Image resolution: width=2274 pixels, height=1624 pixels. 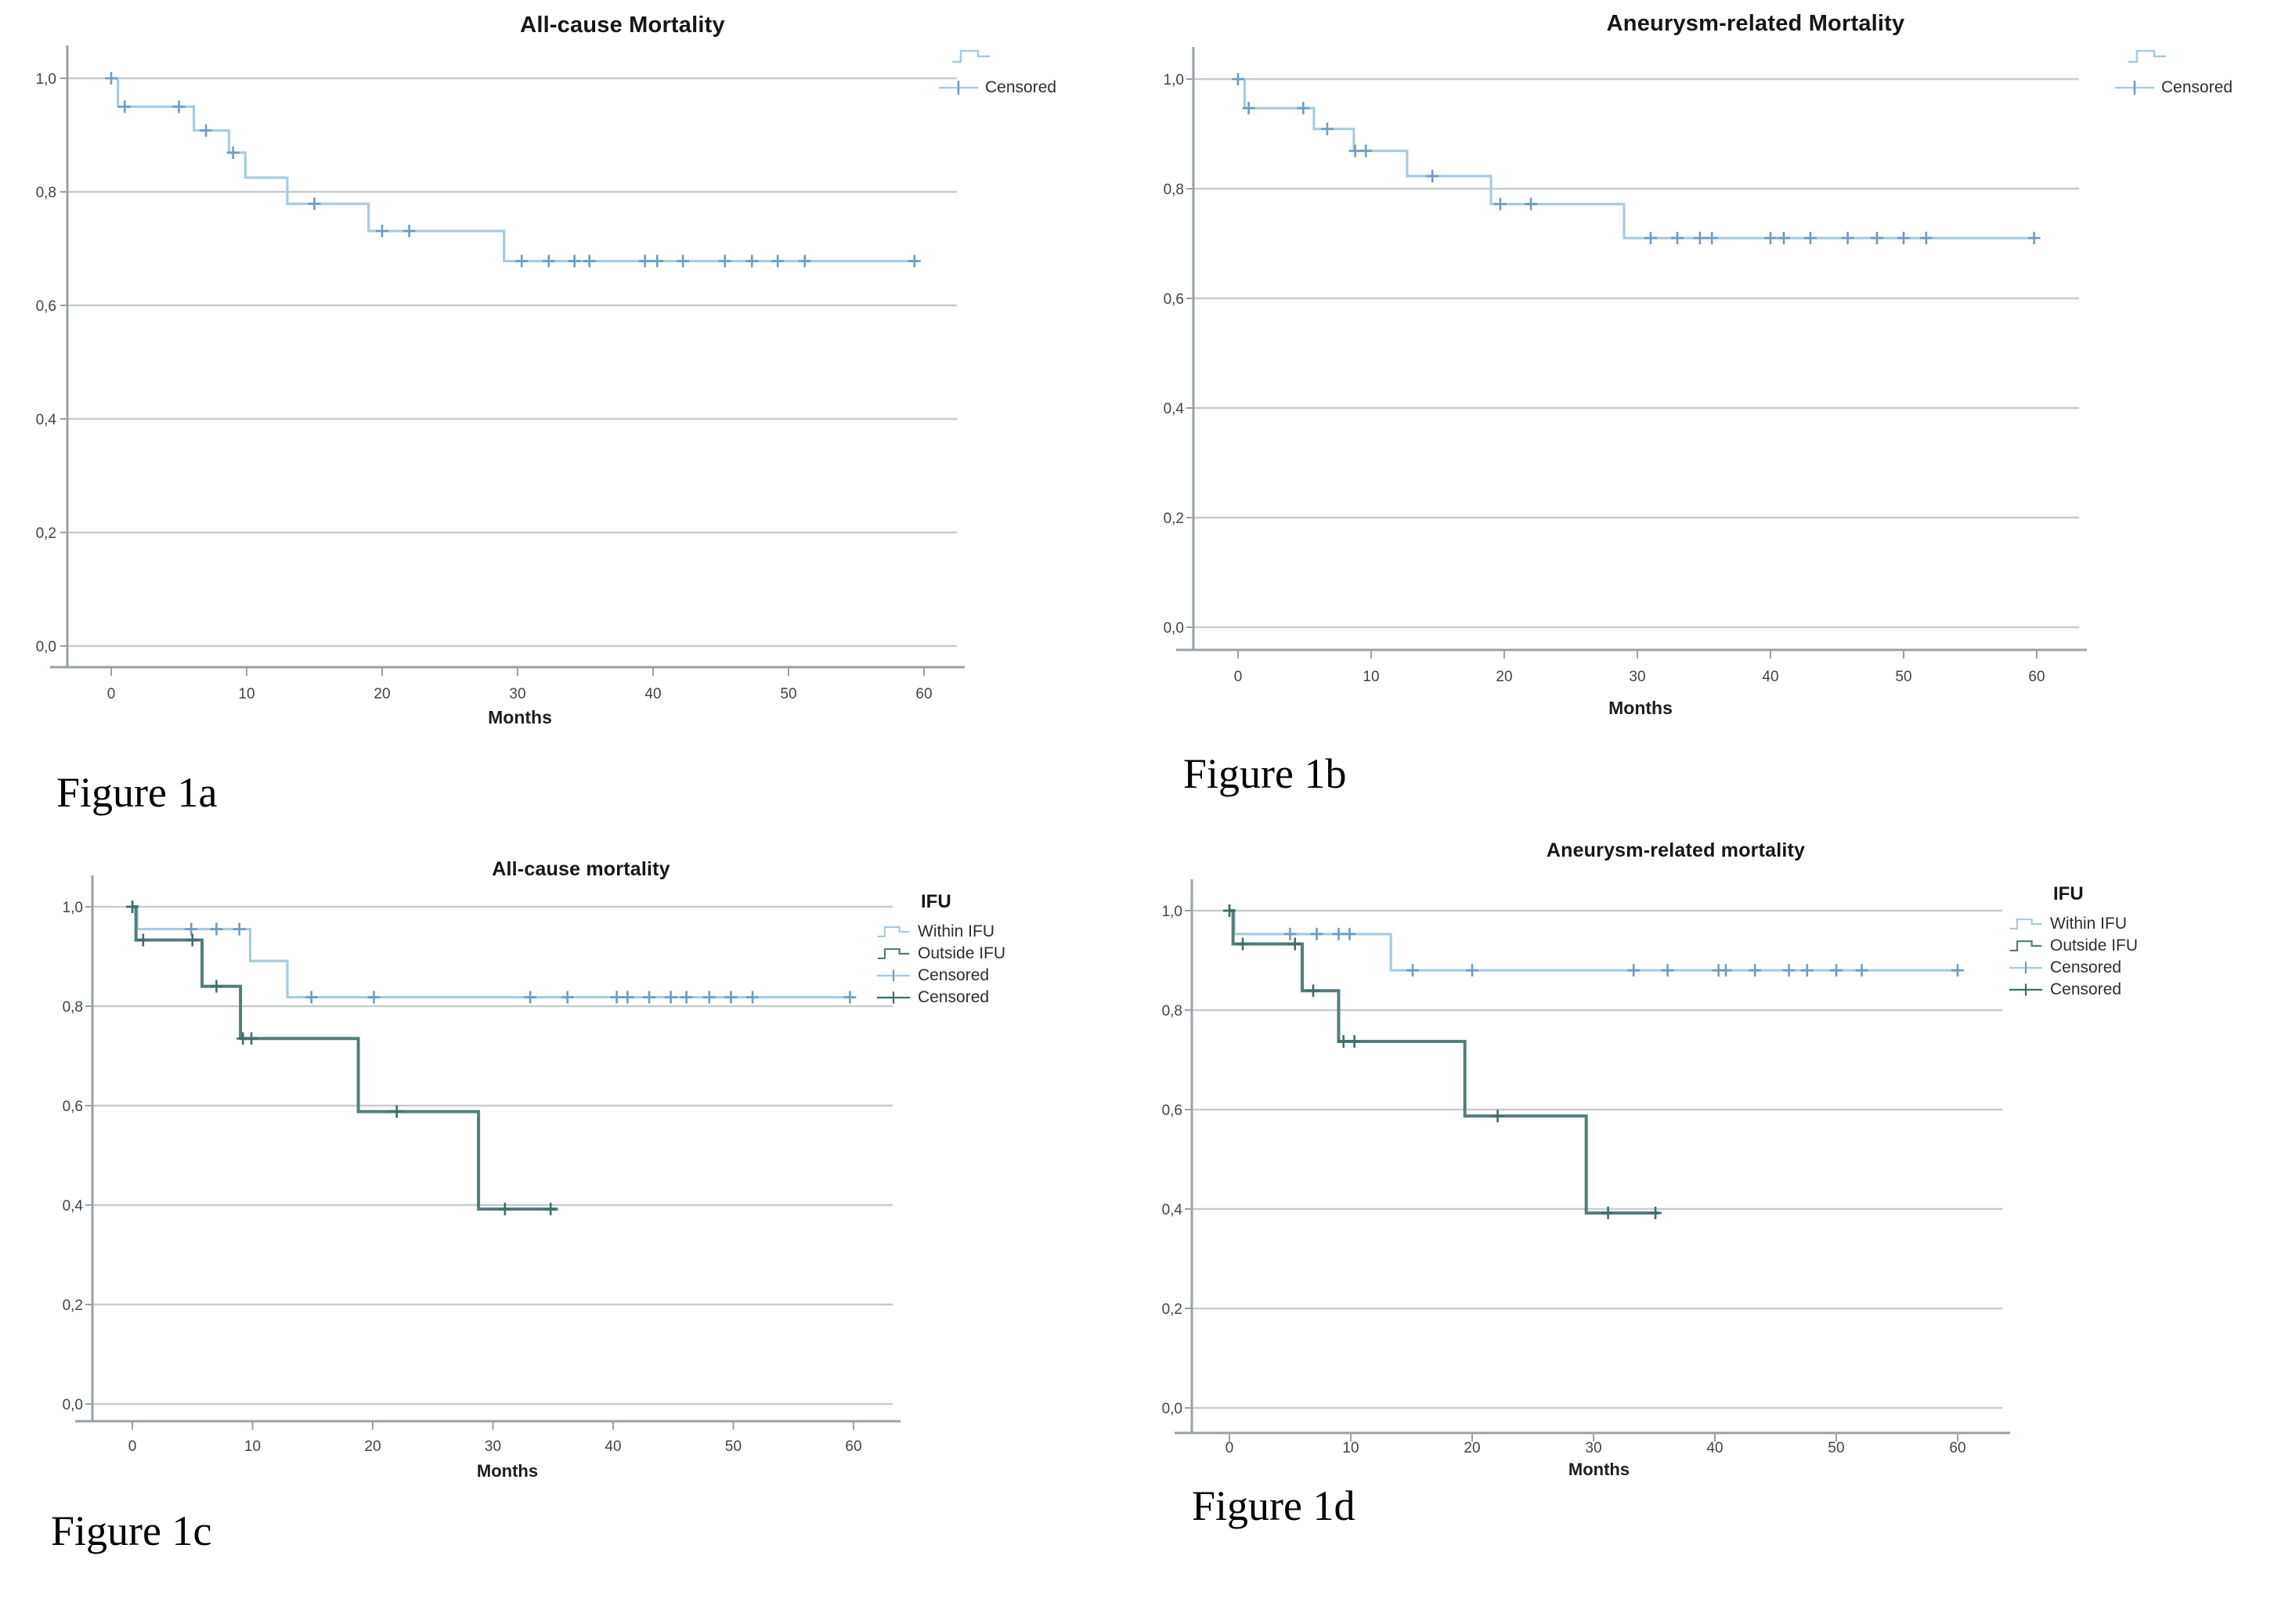 I want to click on legend-fig1c: IFU Within IFU Outside IFU Censored Censored, so click(x=940, y=950).